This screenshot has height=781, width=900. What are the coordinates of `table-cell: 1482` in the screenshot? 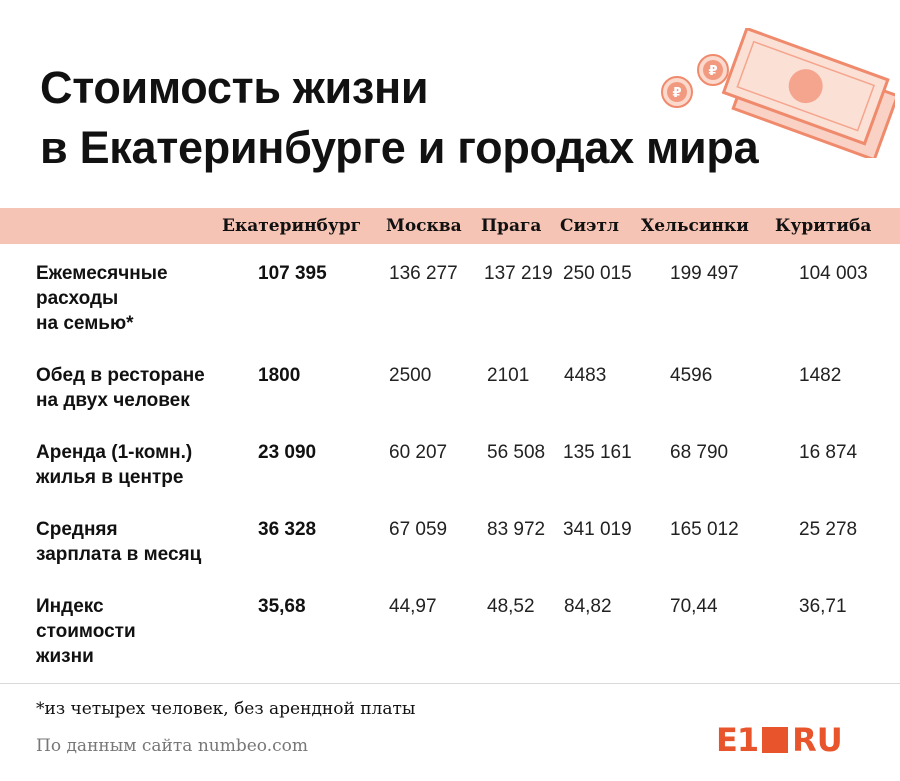 It's located at (820, 375).